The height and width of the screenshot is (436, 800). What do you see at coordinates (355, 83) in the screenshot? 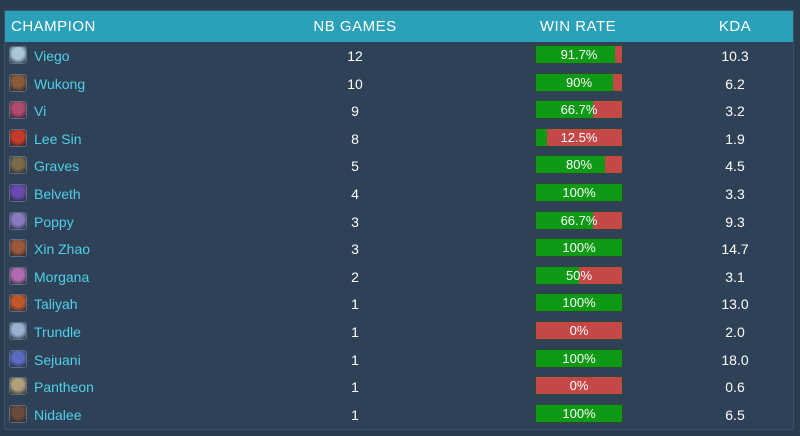
I see `games-count: 10` at bounding box center [355, 83].